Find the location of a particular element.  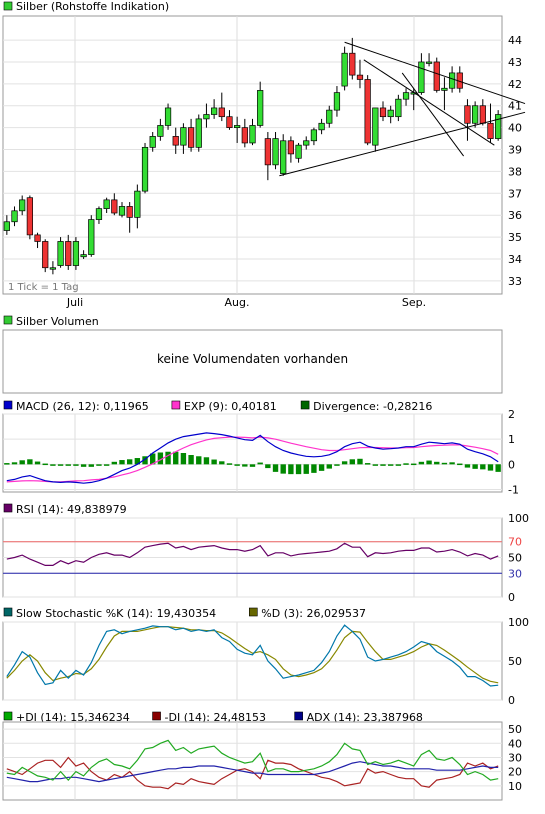

macd-ytick-0: -1 is located at coordinates (513, 489).